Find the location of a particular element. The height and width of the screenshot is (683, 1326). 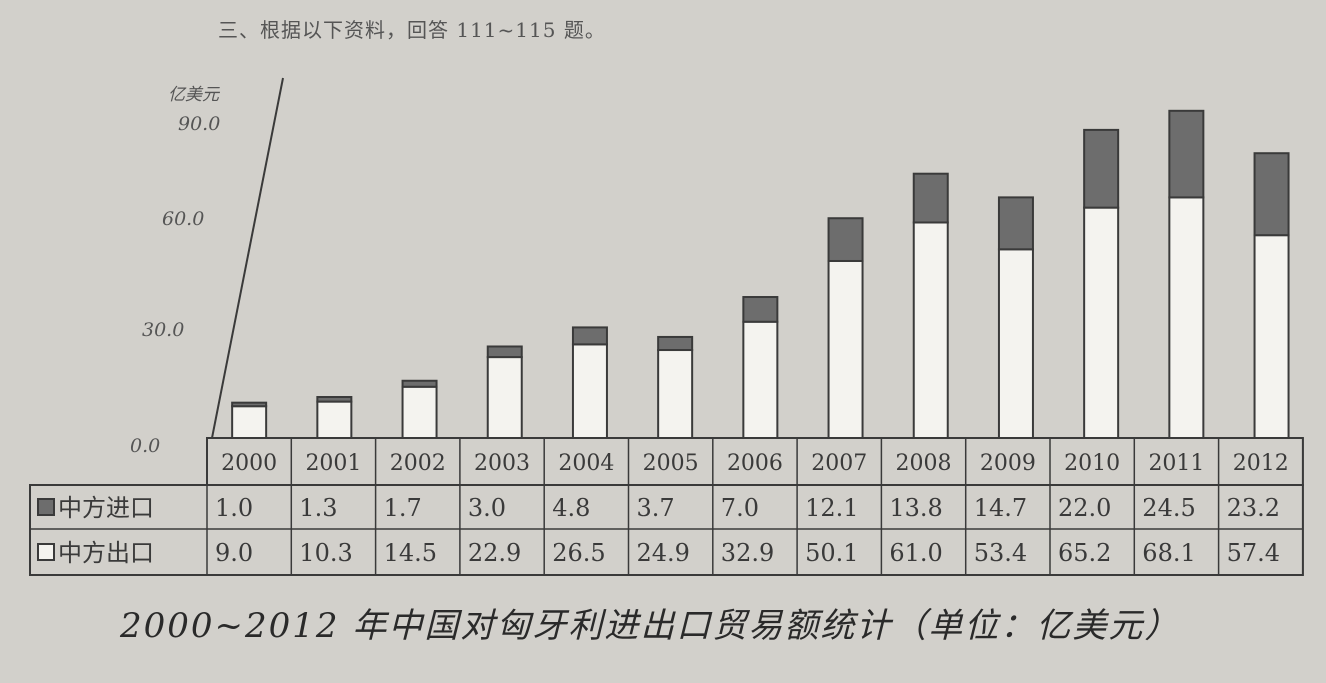

y-axis-unit: 亿美元 is located at coordinates (194, 95).